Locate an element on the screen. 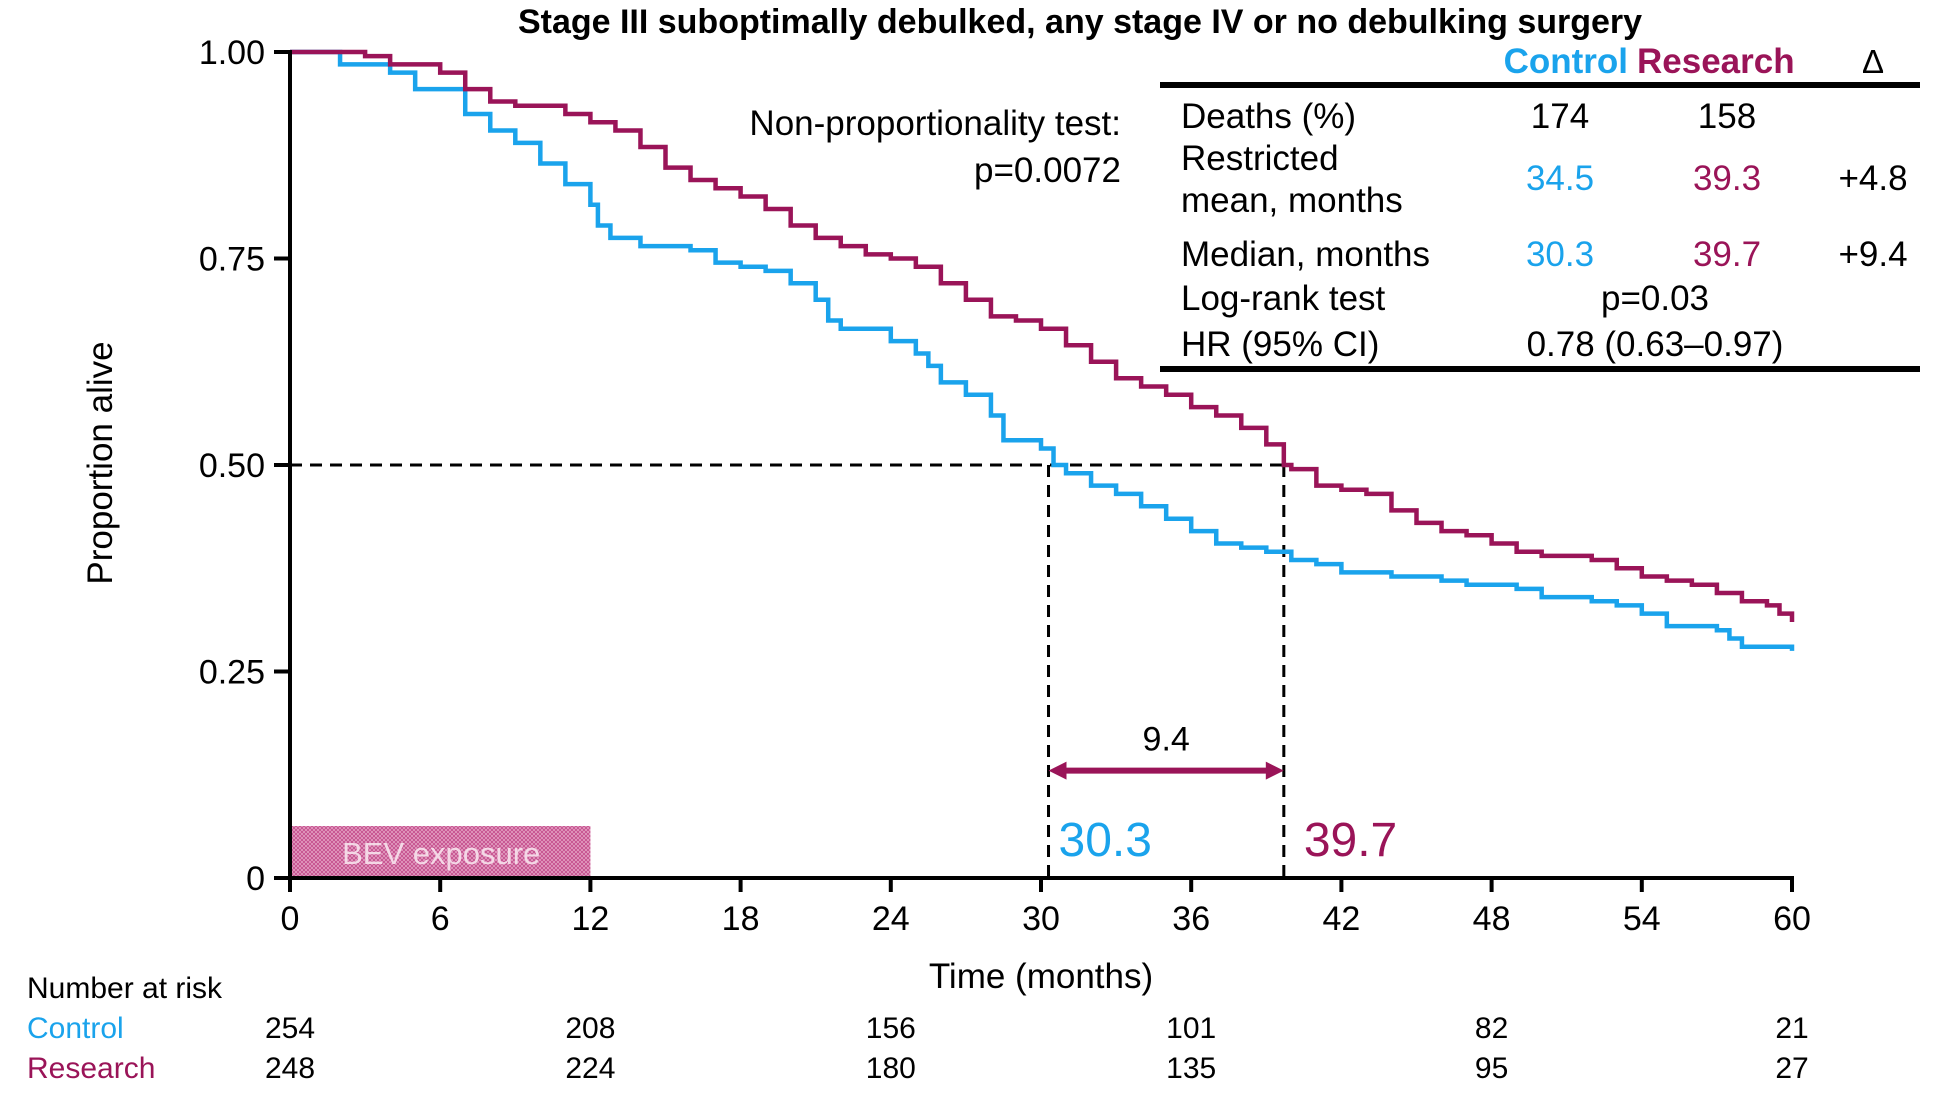 The height and width of the screenshot is (1109, 1952). row-median-control: 30.3 is located at coordinates (1560, 254).